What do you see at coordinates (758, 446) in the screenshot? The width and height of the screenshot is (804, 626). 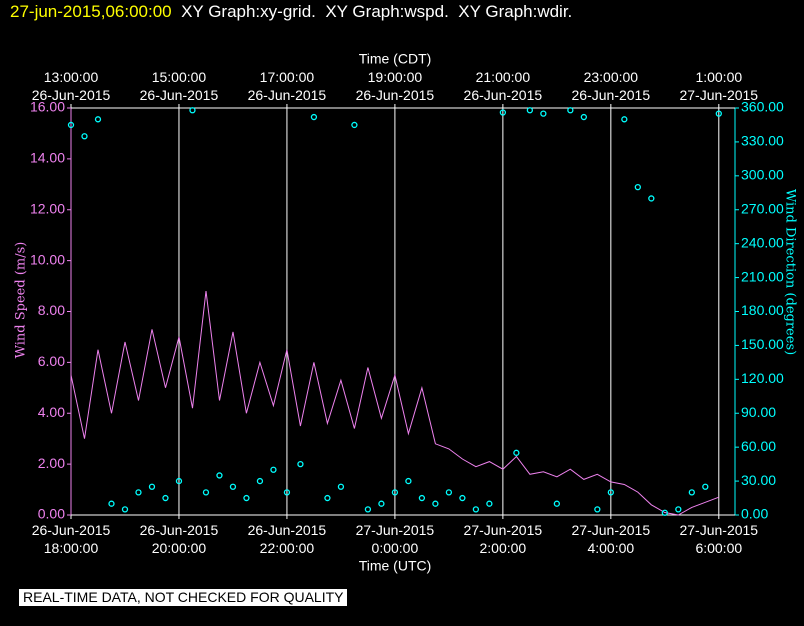 I see `y2-tick-label: 60.00` at bounding box center [758, 446].